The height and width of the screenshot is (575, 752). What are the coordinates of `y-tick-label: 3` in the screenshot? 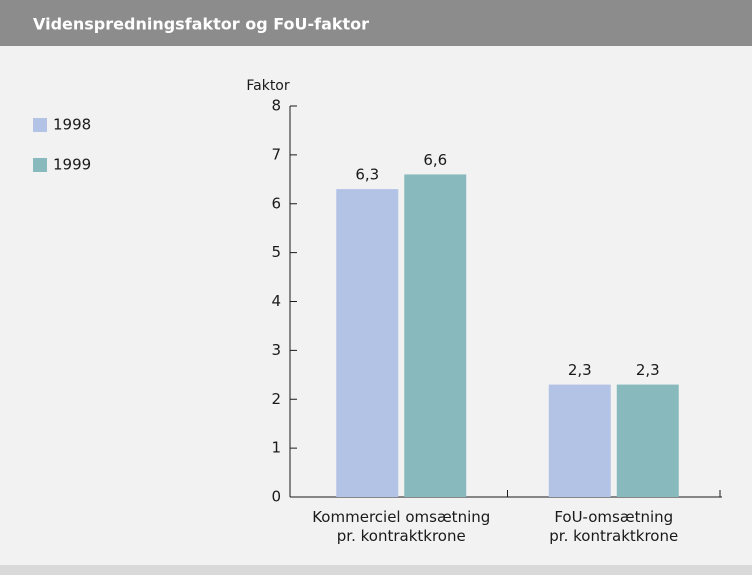 It's located at (276, 350).